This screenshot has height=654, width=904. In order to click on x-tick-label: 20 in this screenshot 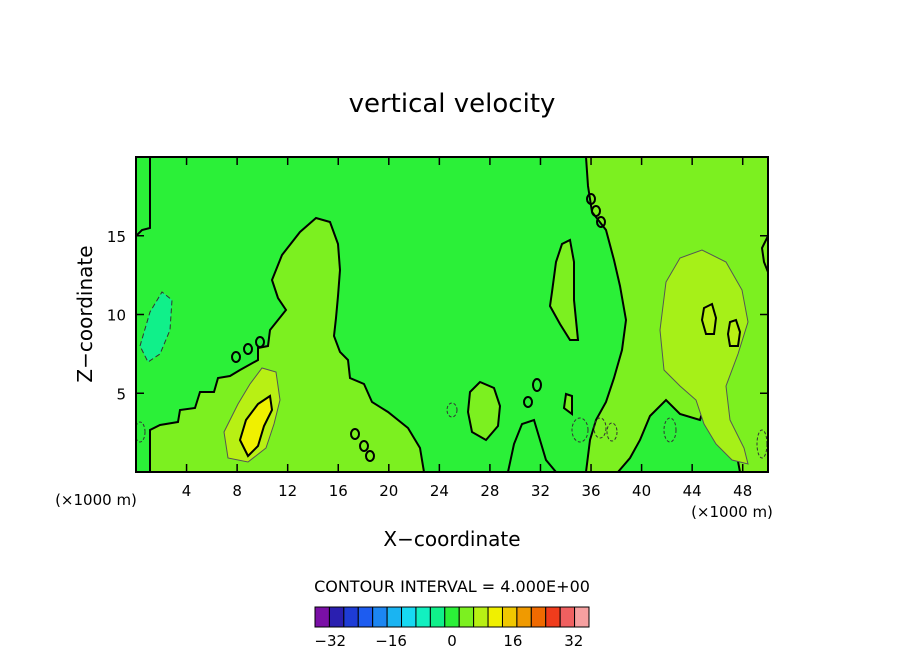, I will do `click(388, 491)`.